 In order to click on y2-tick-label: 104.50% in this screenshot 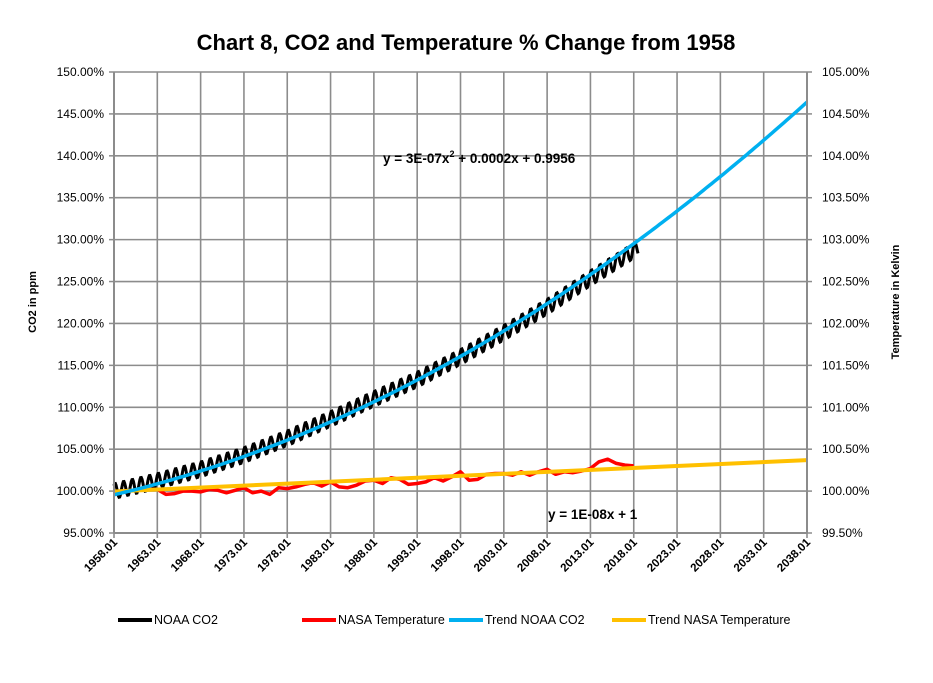, I will do `click(846, 114)`.